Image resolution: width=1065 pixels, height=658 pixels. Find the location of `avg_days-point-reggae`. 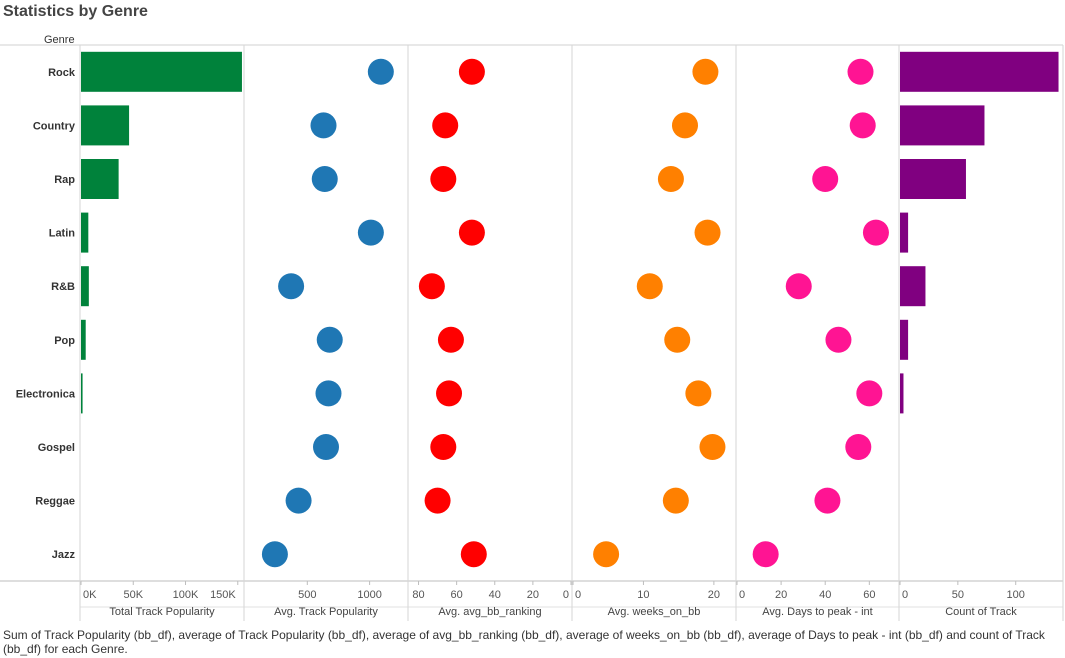

avg_days-point-reggae is located at coordinates (827, 500).